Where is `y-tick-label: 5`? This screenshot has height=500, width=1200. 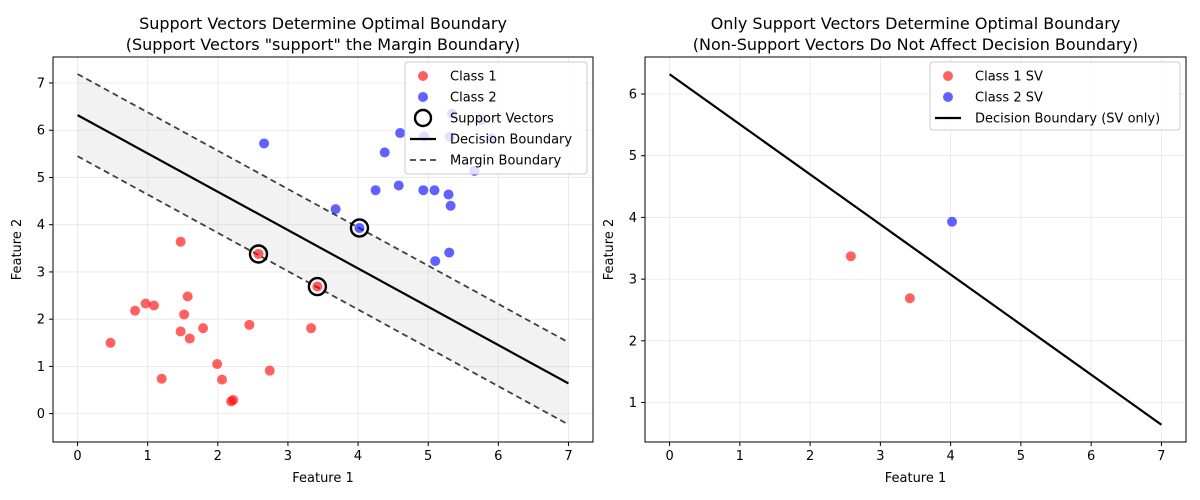
y-tick-label: 5 is located at coordinates (633, 156).